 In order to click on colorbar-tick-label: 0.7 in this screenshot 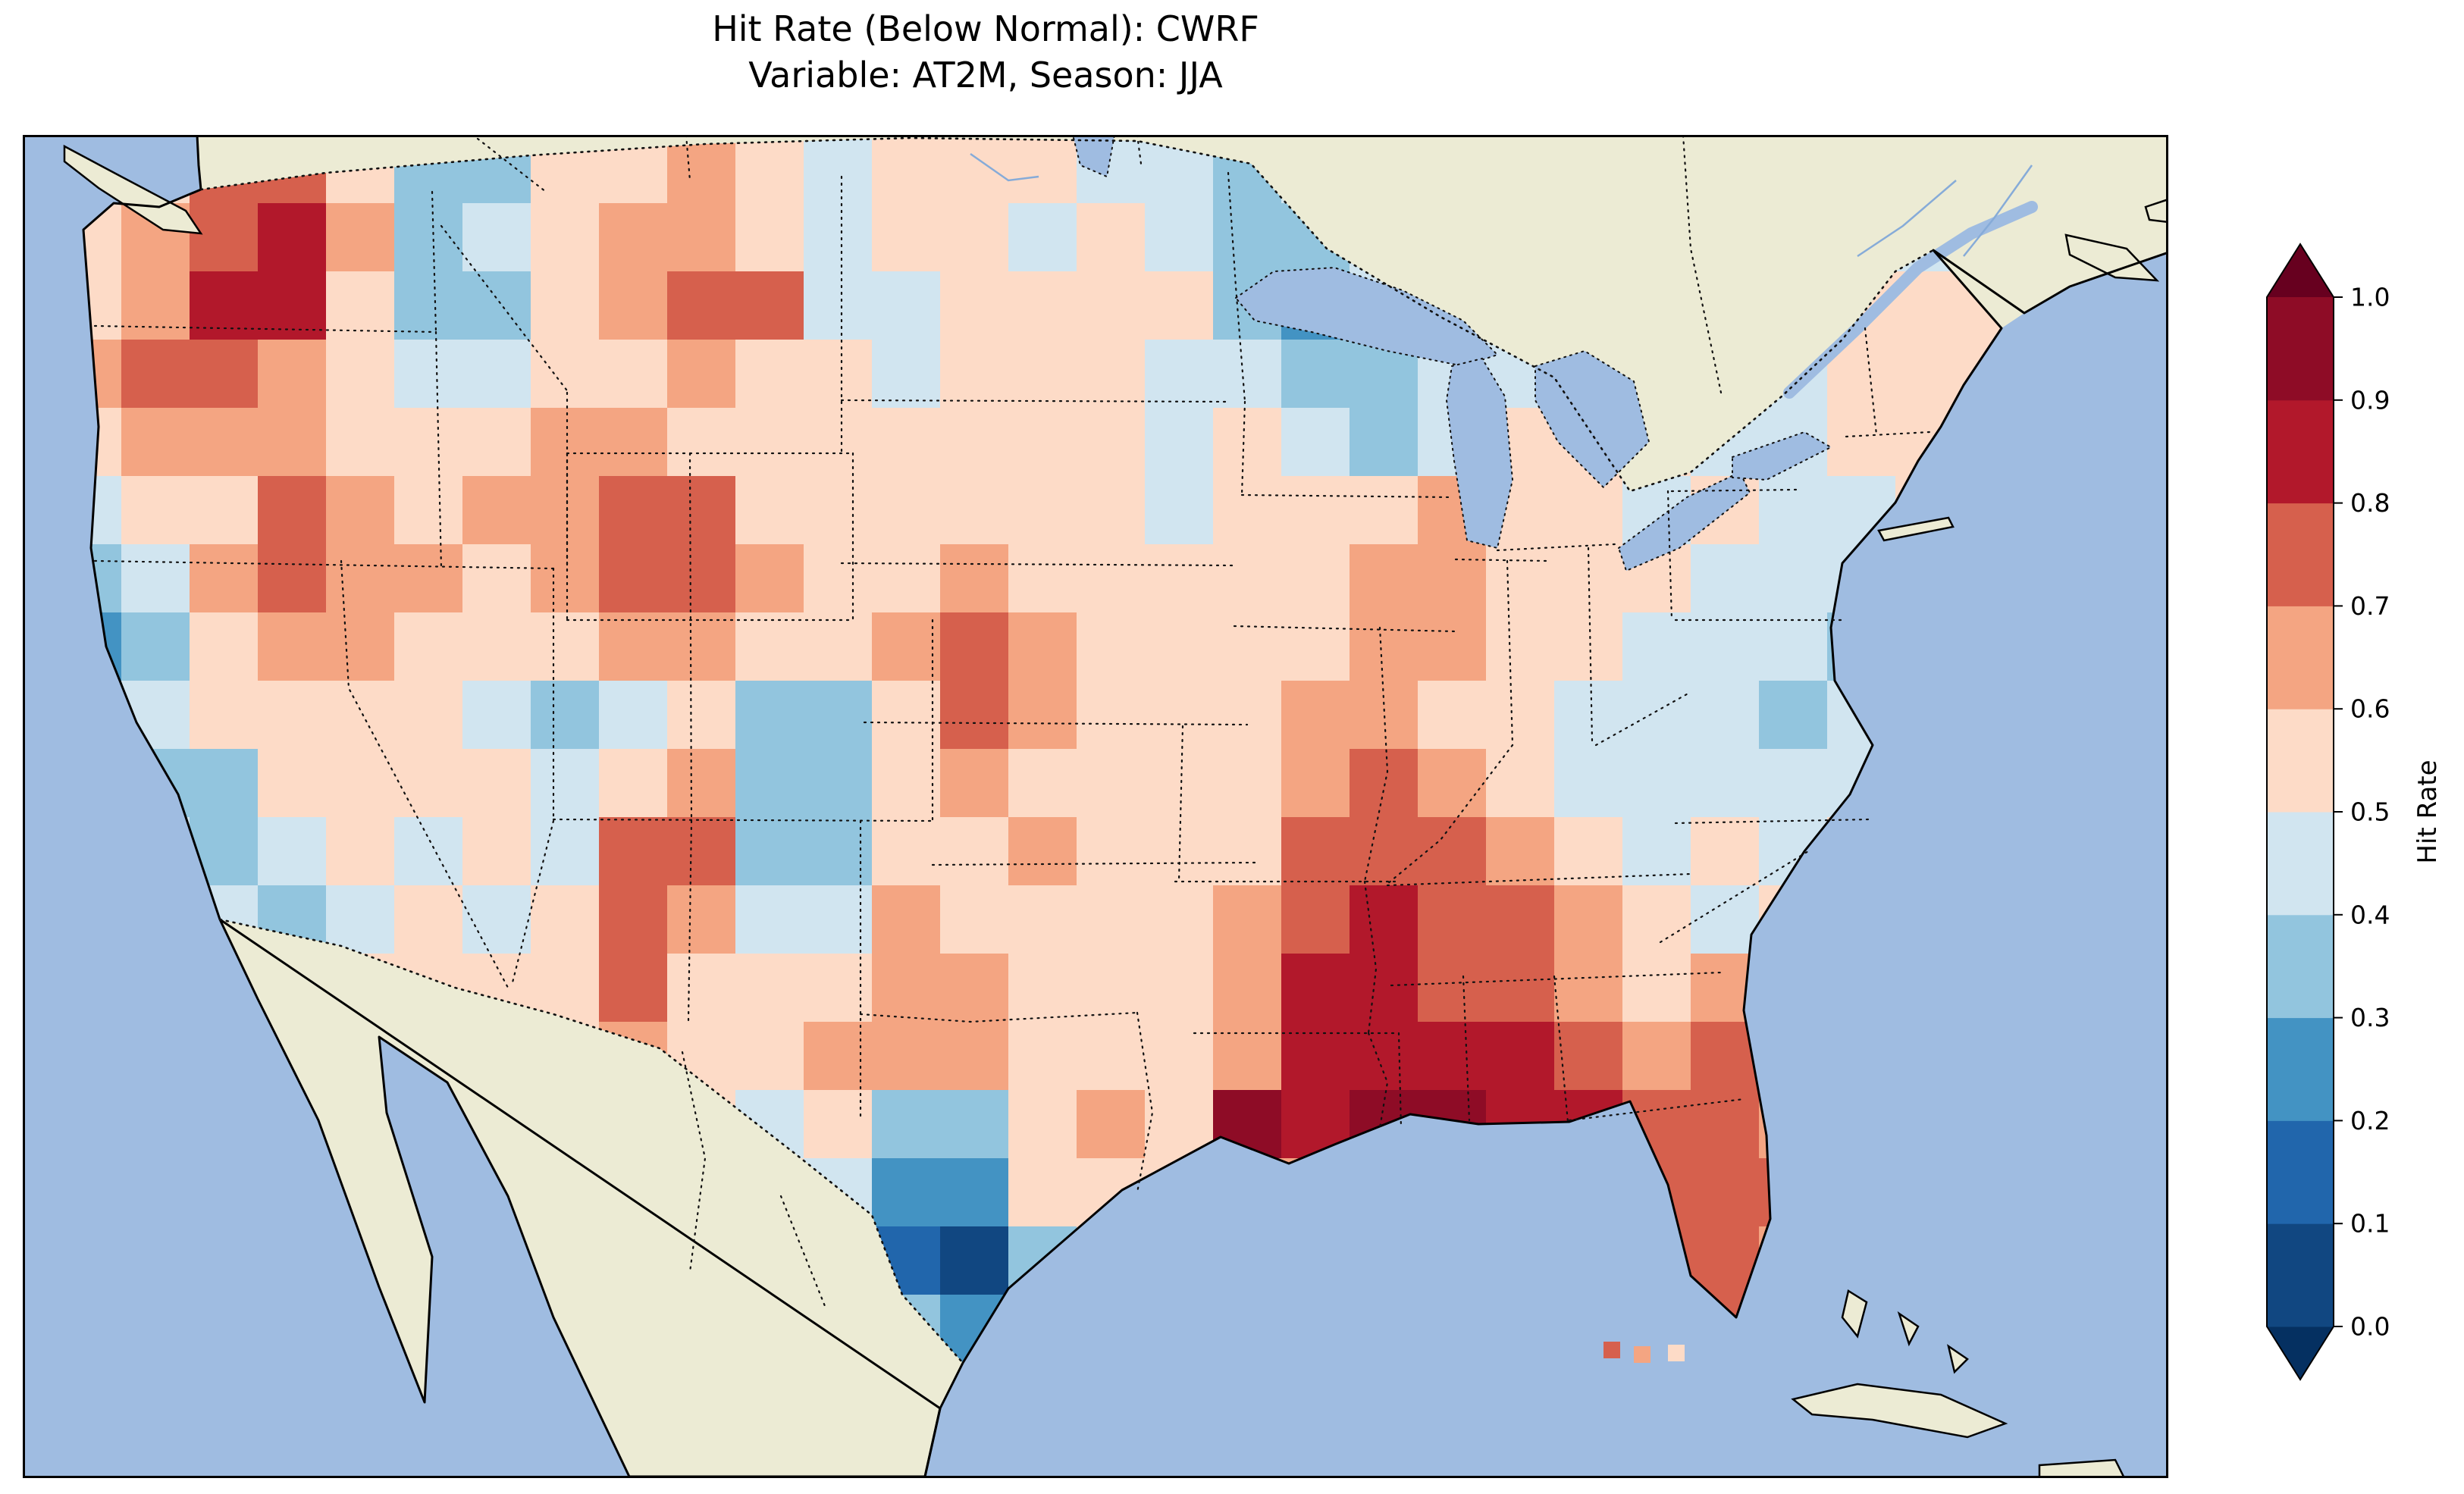, I will do `click(2370, 606)`.